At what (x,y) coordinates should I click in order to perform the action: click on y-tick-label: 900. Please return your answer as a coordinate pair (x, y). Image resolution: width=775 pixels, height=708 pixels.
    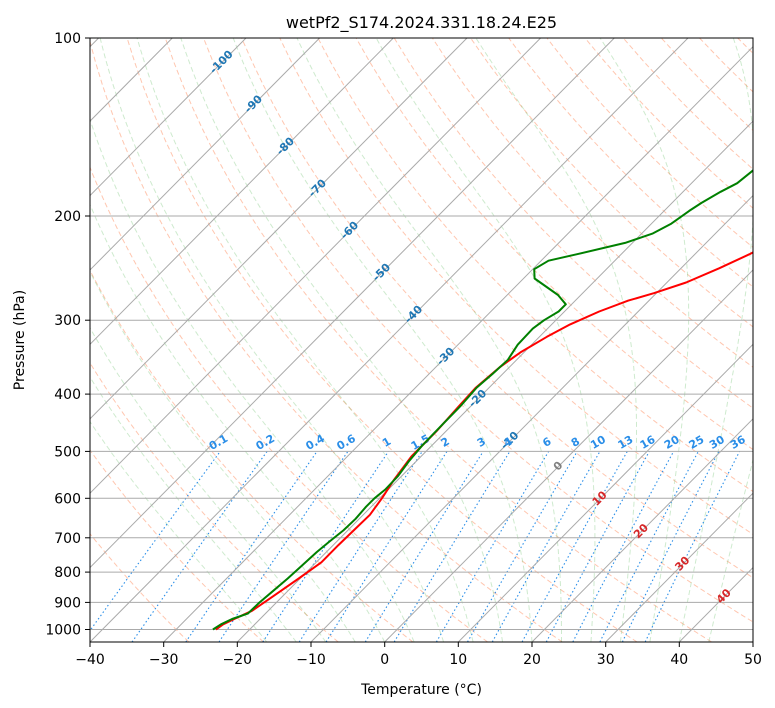
    Looking at the image, I should click on (67, 603).